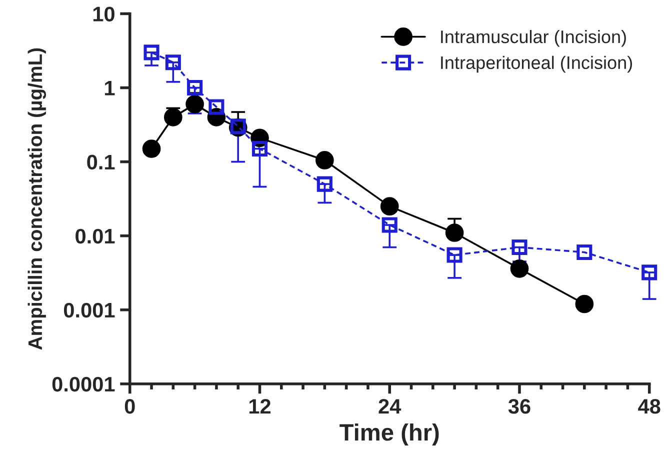 Image resolution: width=666 pixels, height=457 pixels. Describe the element at coordinates (649, 406) in the screenshot. I see `x-tick-label: 48` at that location.